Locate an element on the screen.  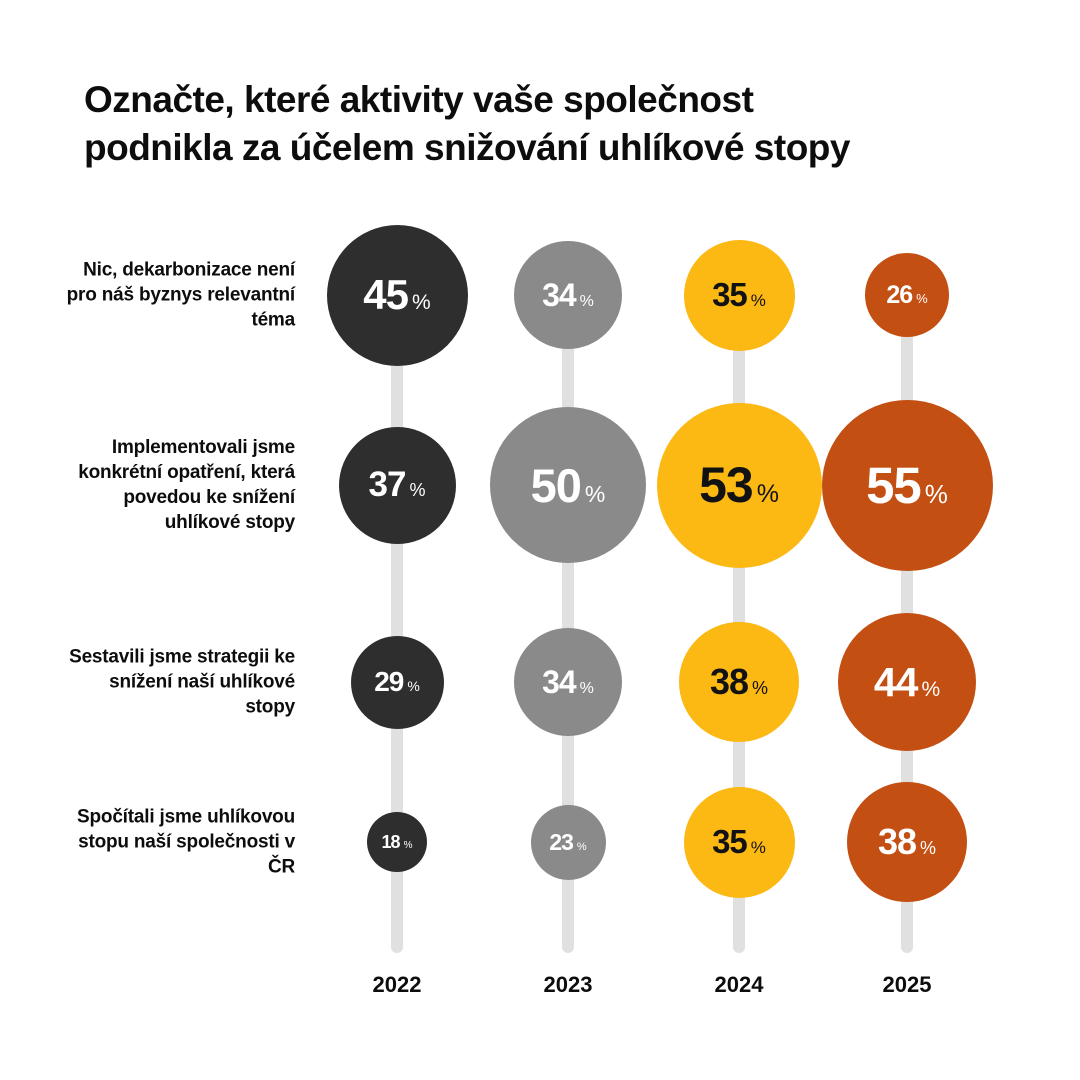
bubble-number: 53 is located at coordinates (726, 485).